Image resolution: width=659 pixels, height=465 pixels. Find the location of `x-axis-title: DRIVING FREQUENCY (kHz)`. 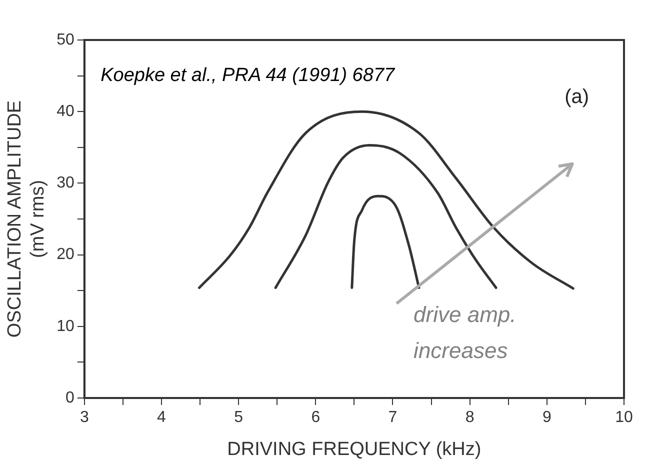

x-axis-title: DRIVING FREQUENCY (kHz) is located at coordinates (354, 449).